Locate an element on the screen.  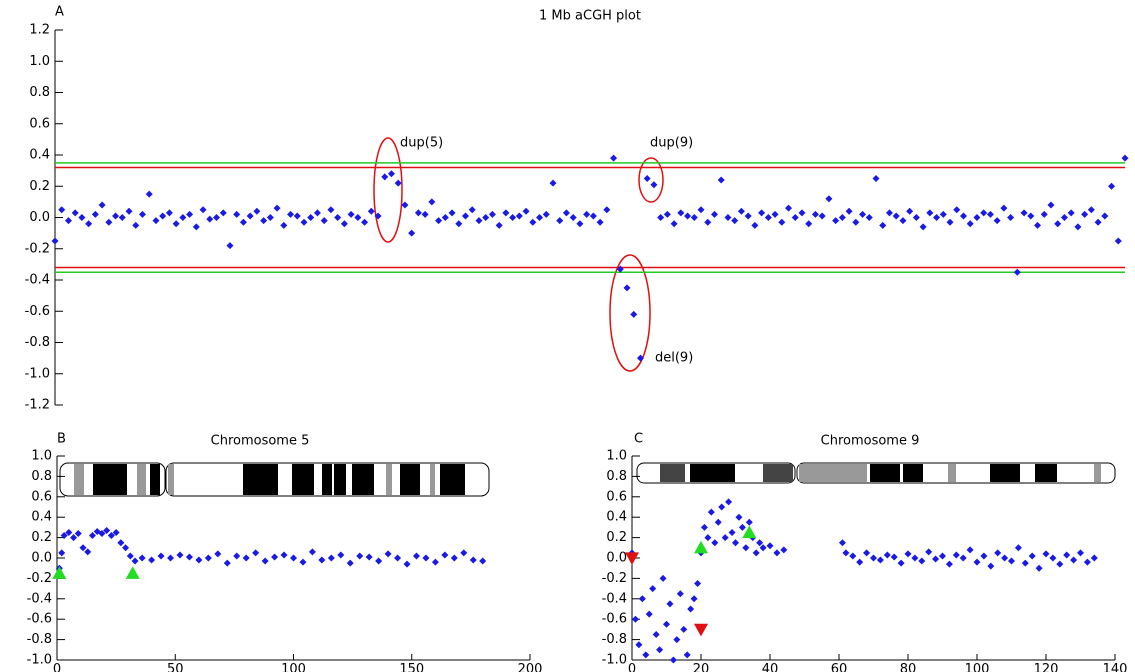
y-tick-label: 1.0 is located at coordinates (41, 456).